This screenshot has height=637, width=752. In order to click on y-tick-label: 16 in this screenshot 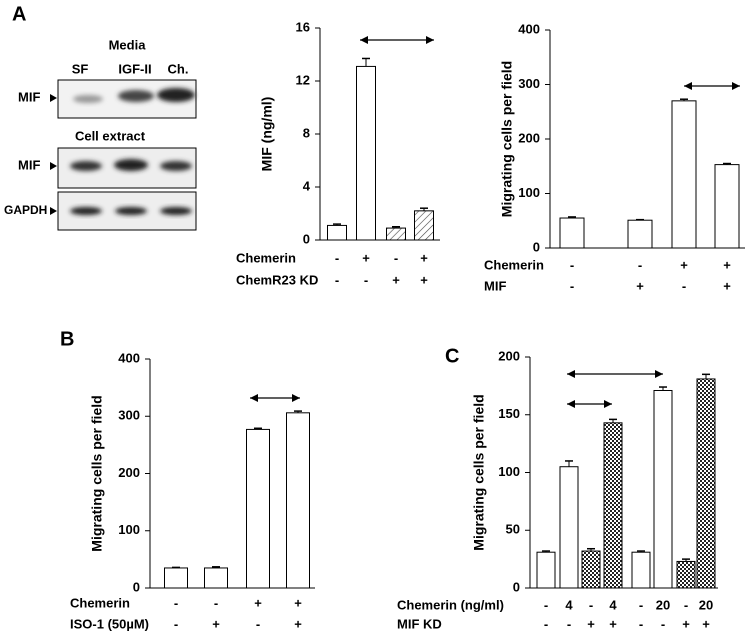, I will do `click(303, 26)`.